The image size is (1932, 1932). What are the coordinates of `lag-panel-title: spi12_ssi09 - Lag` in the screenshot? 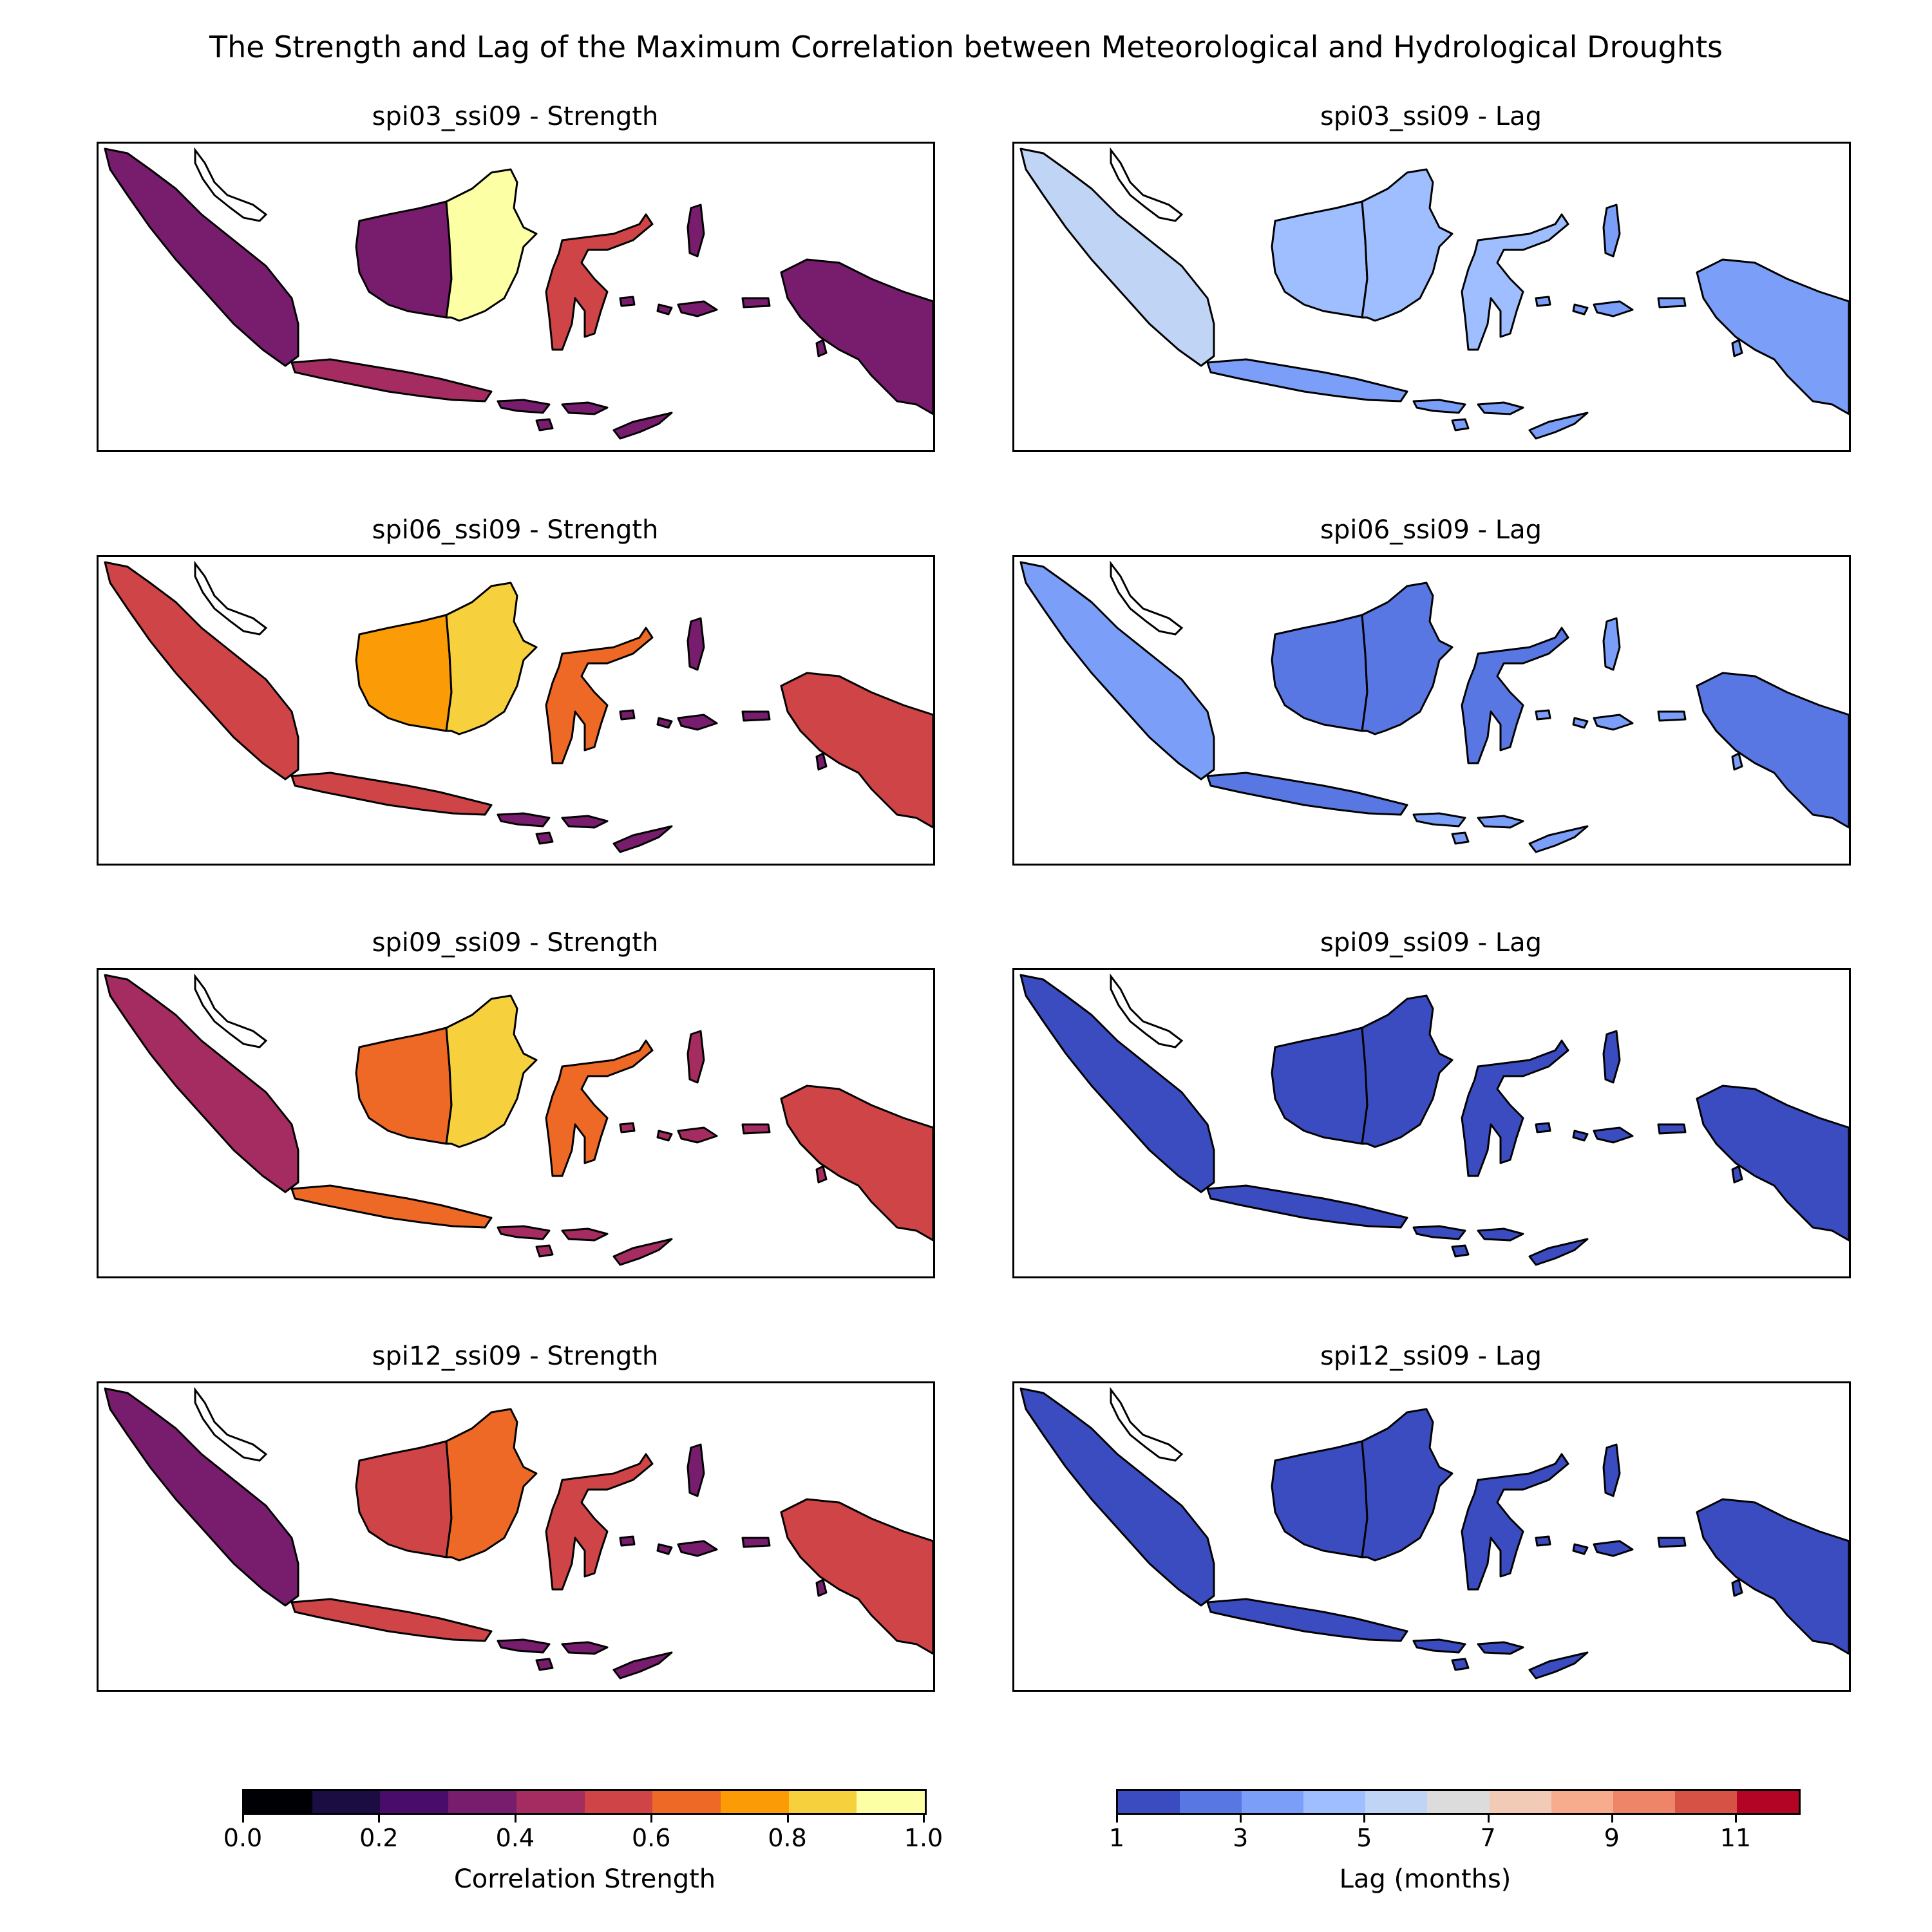 It's located at (1431, 1356).